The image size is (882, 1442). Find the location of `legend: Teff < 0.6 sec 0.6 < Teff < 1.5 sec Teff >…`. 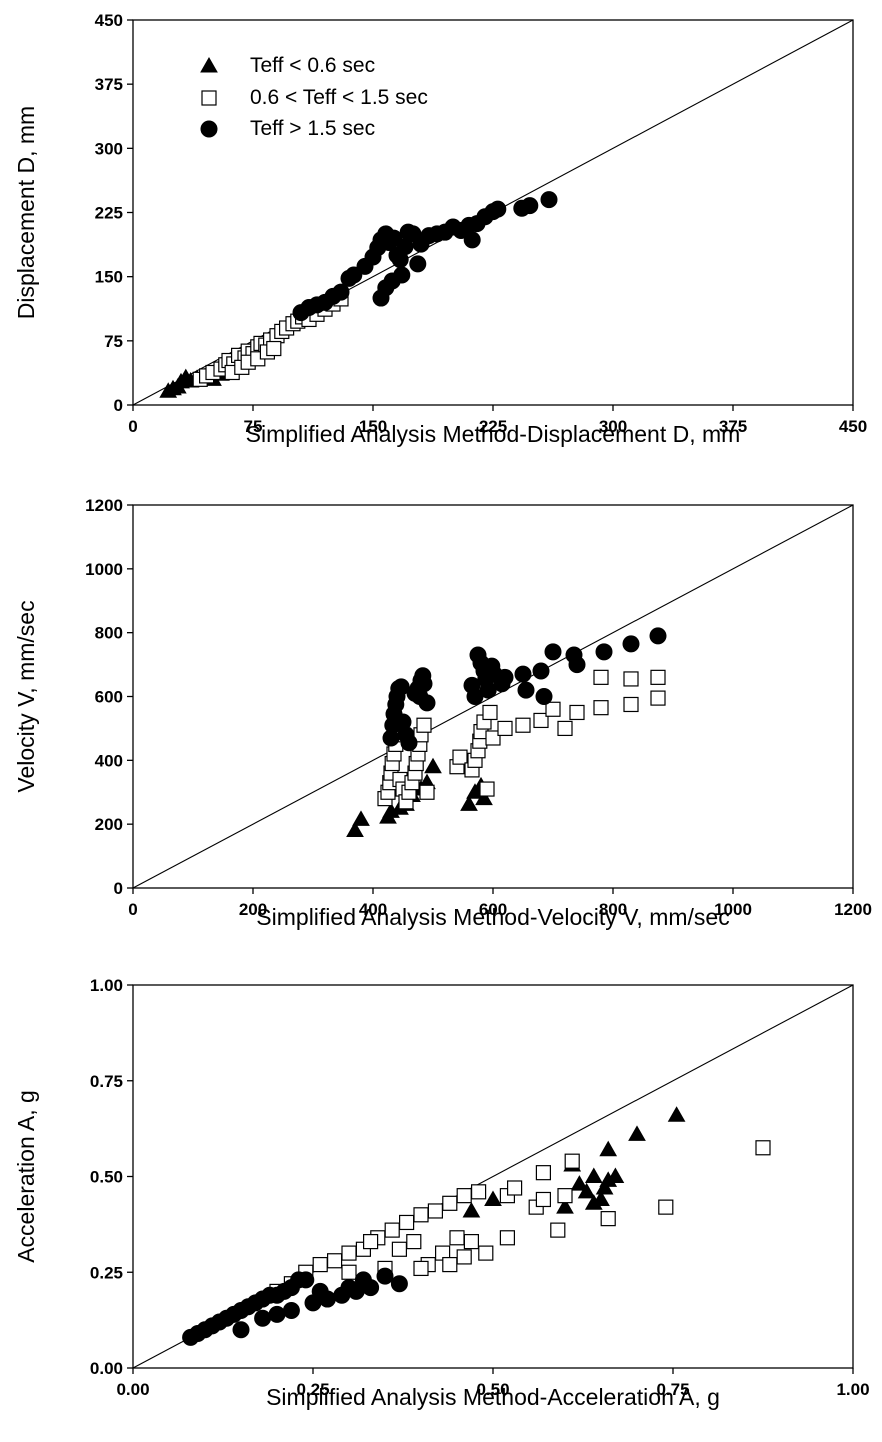

legend: Teff < 0.6 sec 0.6 < Teff < 1.5 sec Teff >… is located at coordinates (314, 97).